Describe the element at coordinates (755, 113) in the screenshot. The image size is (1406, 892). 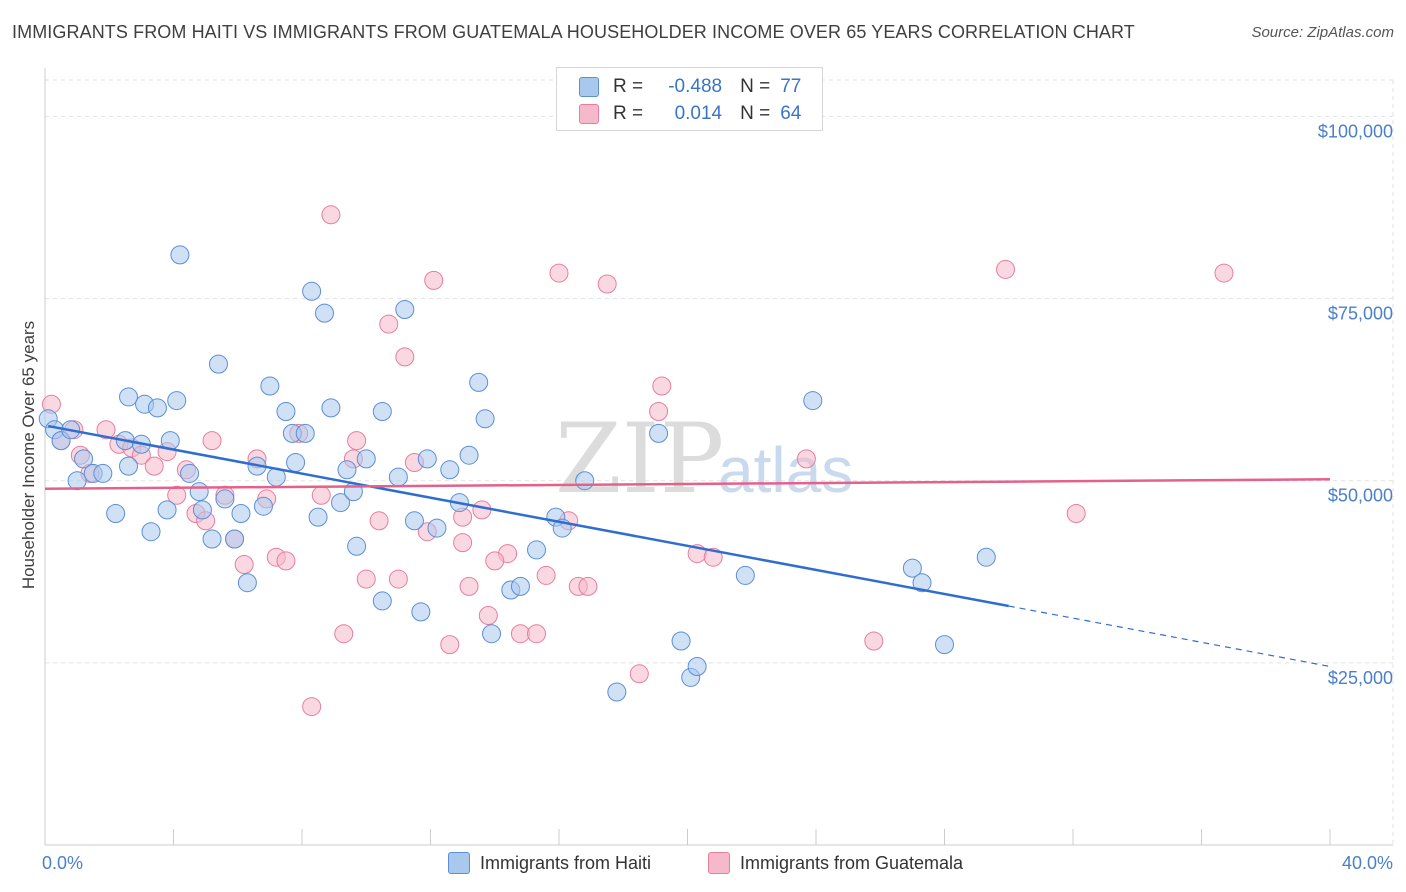
I see `legend-n-label: N =` at that location.